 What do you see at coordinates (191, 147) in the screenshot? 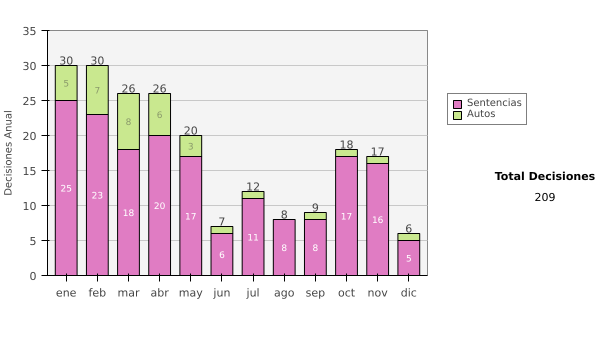
I see `data-label: 3` at bounding box center [191, 147].